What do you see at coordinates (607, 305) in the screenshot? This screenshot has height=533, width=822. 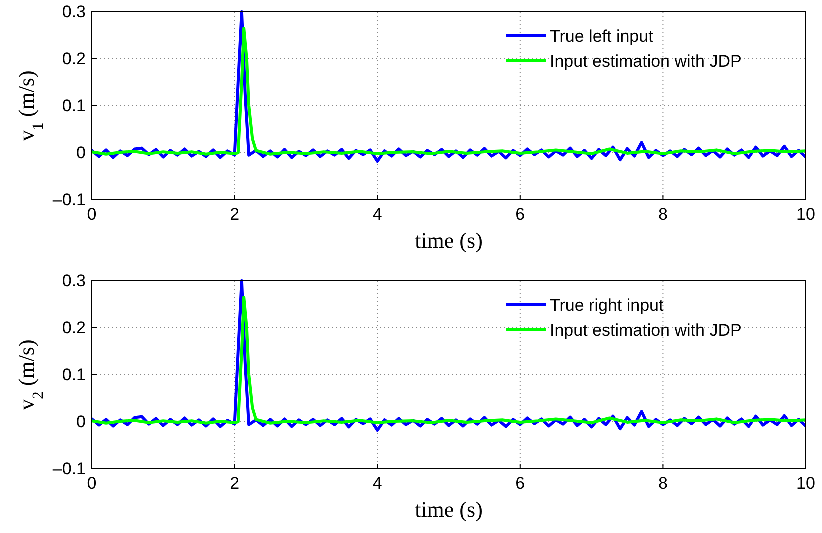 I see `legend-label: True right input` at bounding box center [607, 305].